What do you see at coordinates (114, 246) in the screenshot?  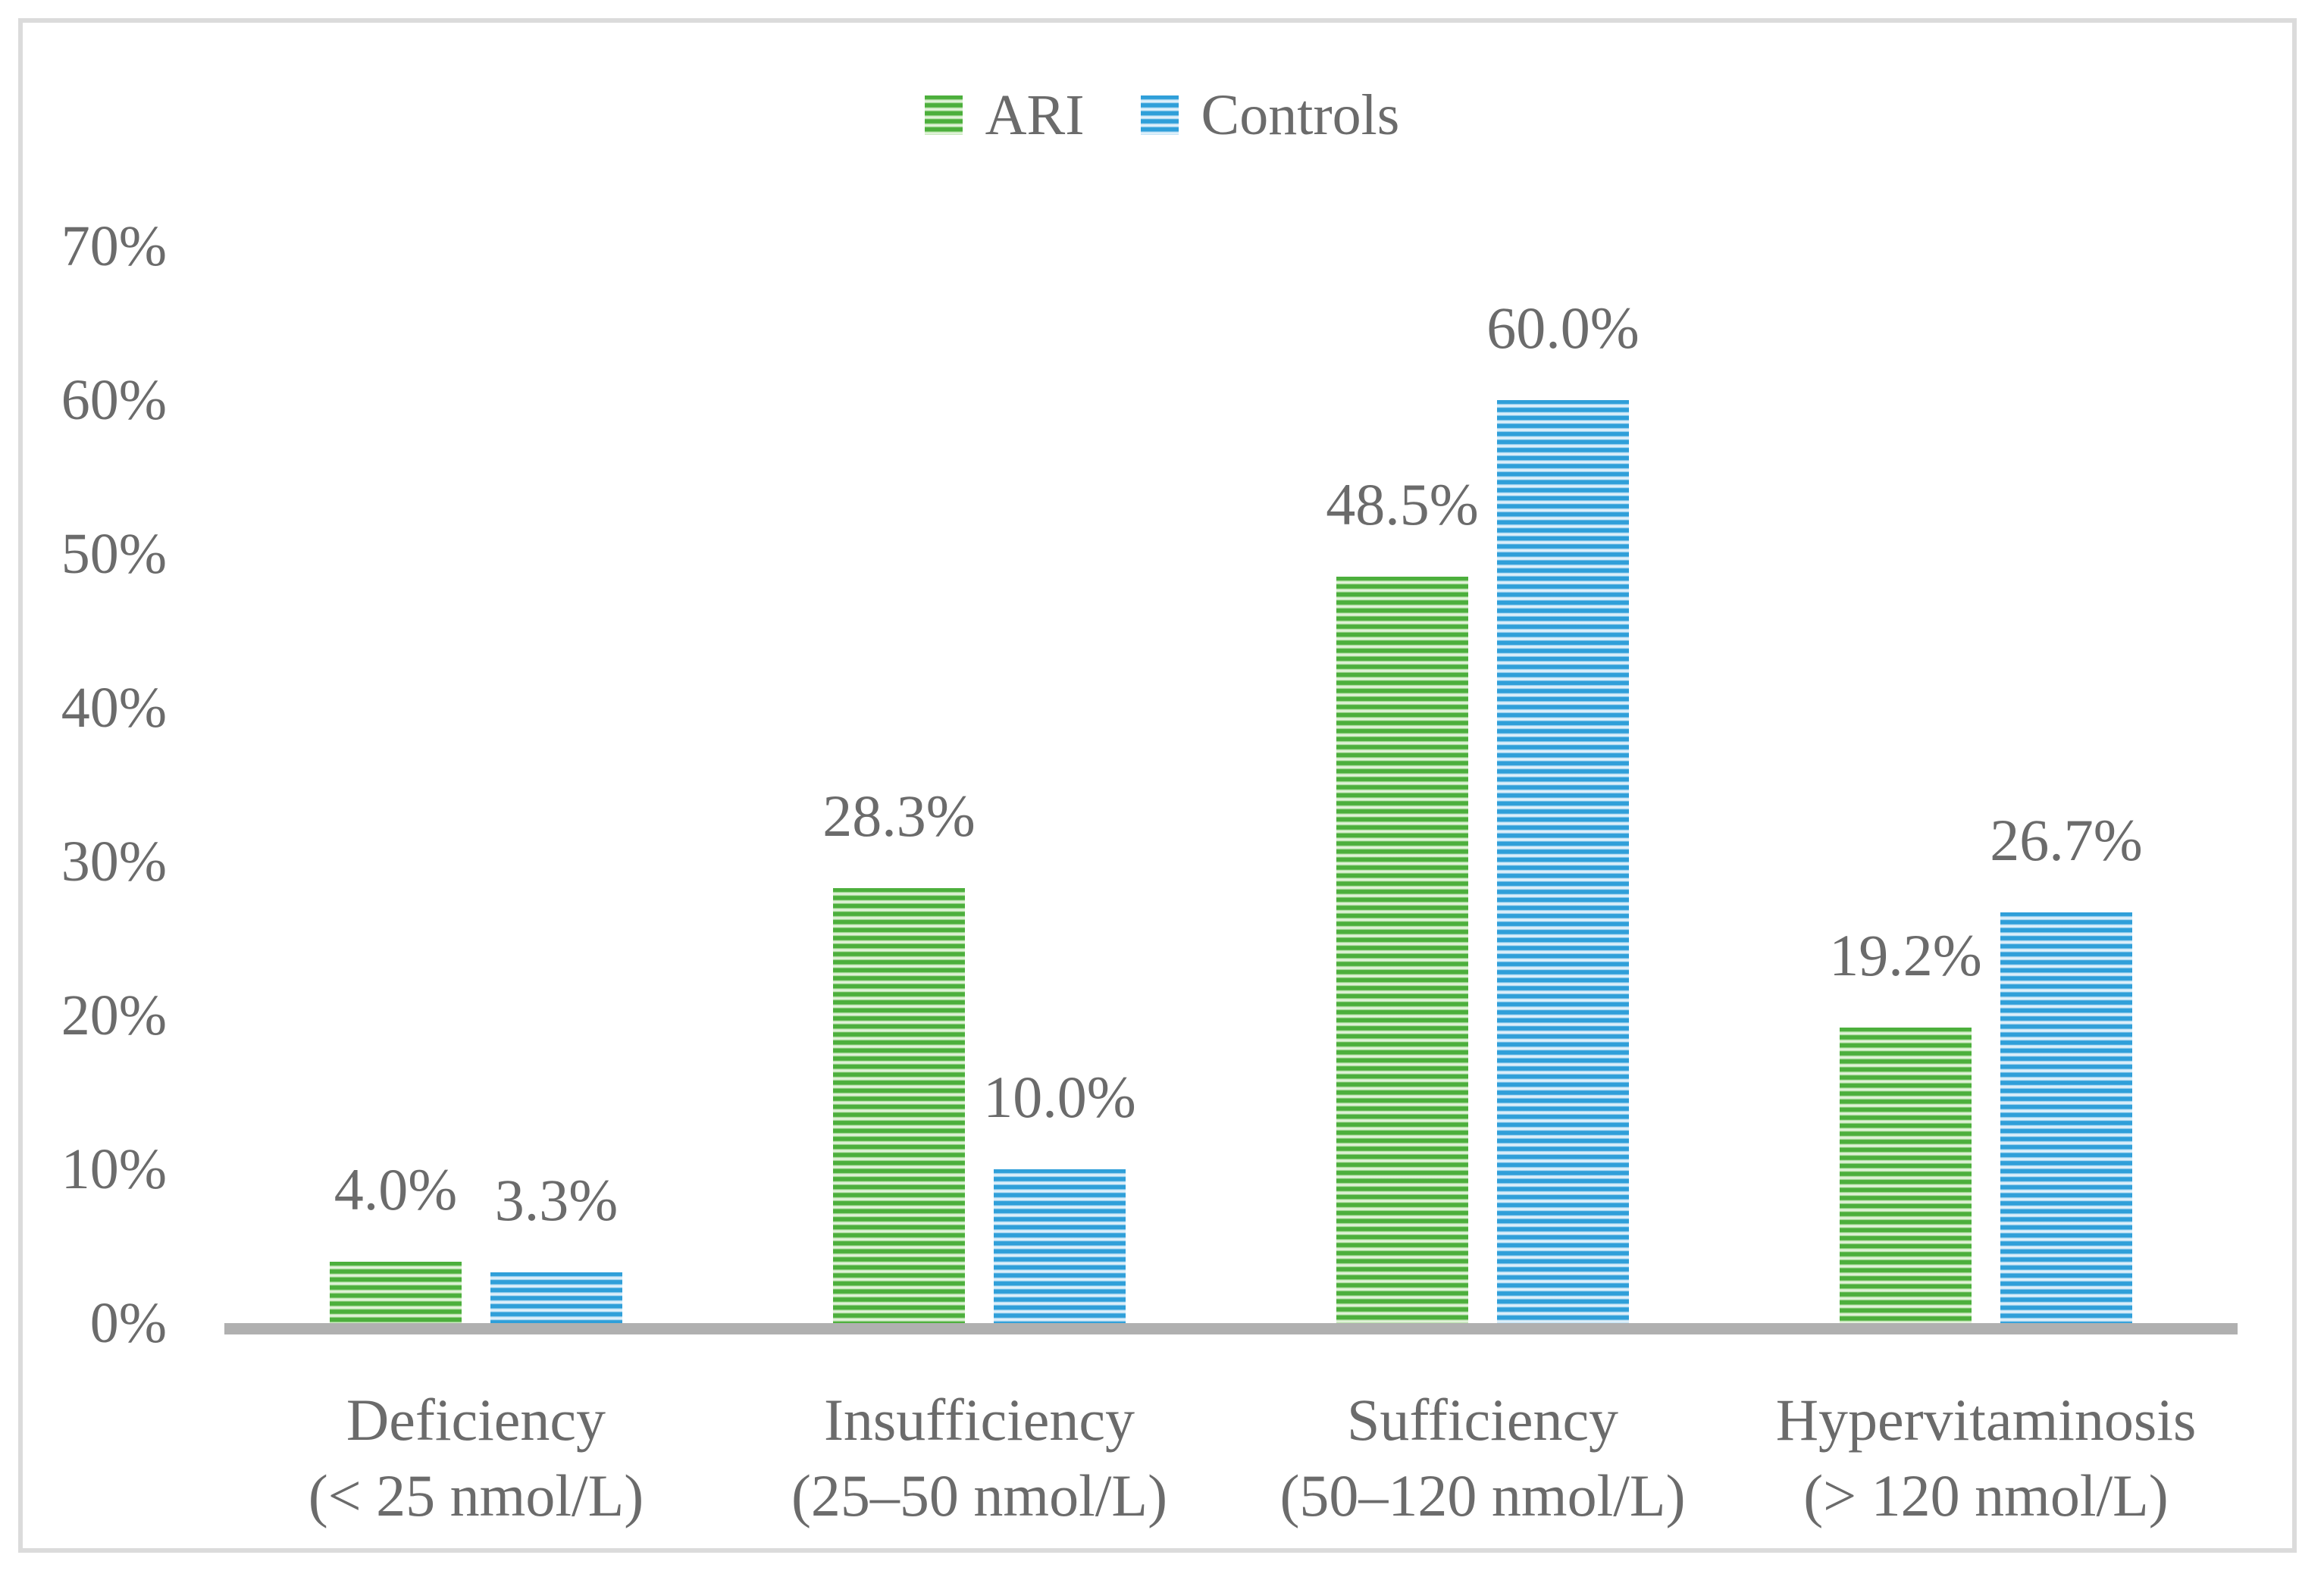 I see `y-axis-tick-label: 70%` at bounding box center [114, 246].